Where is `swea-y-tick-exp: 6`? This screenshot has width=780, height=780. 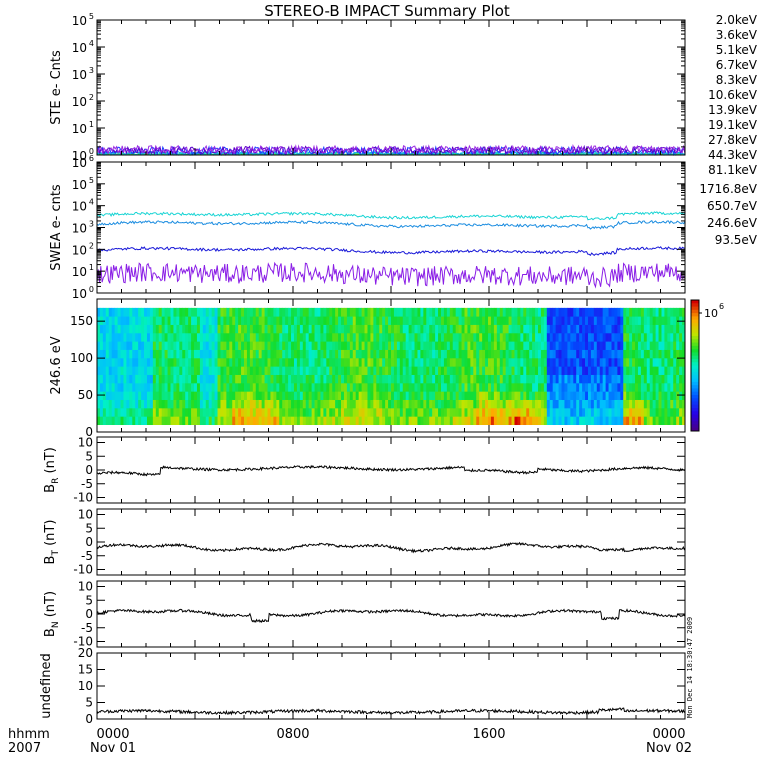
swea-y-tick-exp: 6 is located at coordinates (91, 158).